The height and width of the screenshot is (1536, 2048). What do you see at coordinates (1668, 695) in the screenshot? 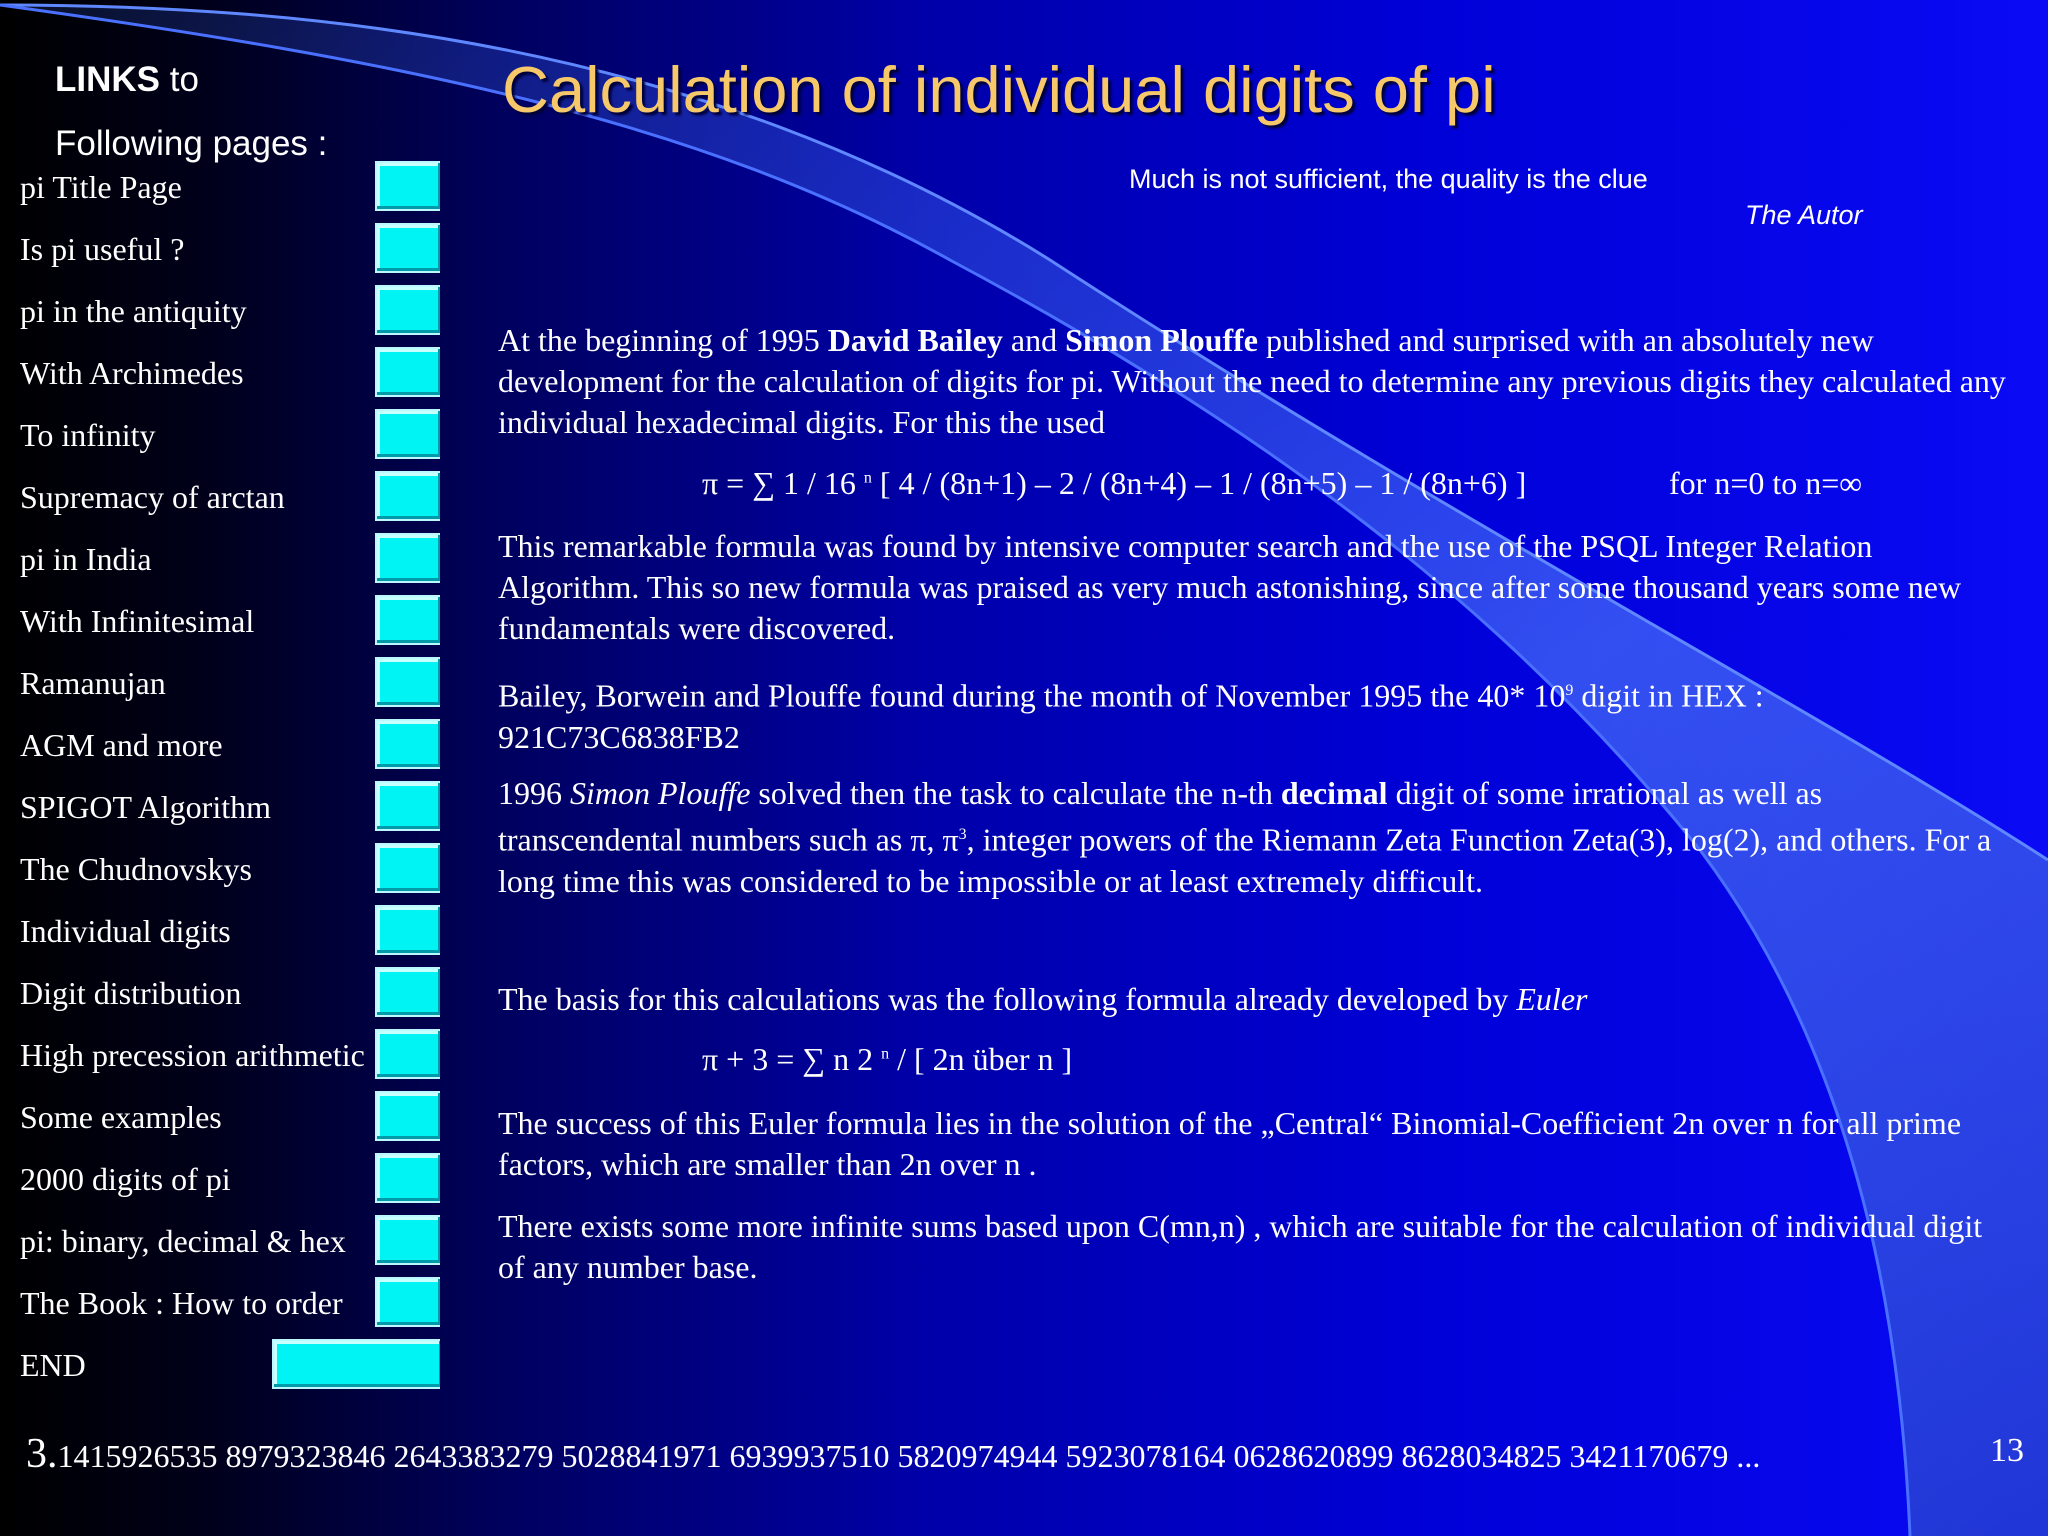
I see `text-run: digit in HEX :` at bounding box center [1668, 695].